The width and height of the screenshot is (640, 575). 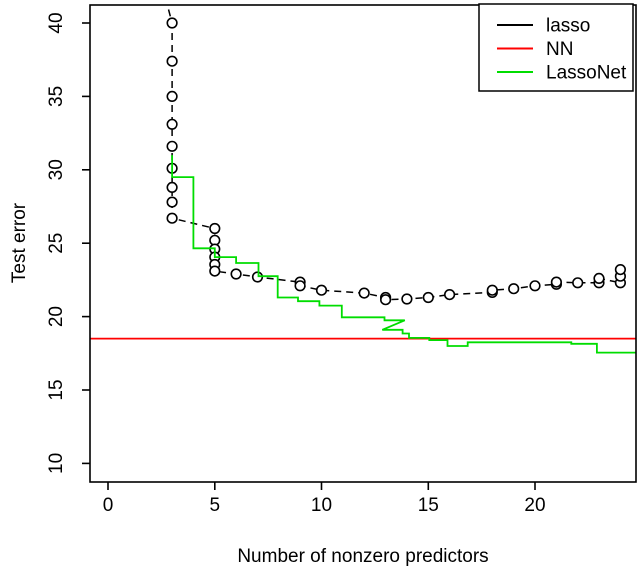 What do you see at coordinates (215, 505) in the screenshot?
I see `x-tick-label: 5` at bounding box center [215, 505].